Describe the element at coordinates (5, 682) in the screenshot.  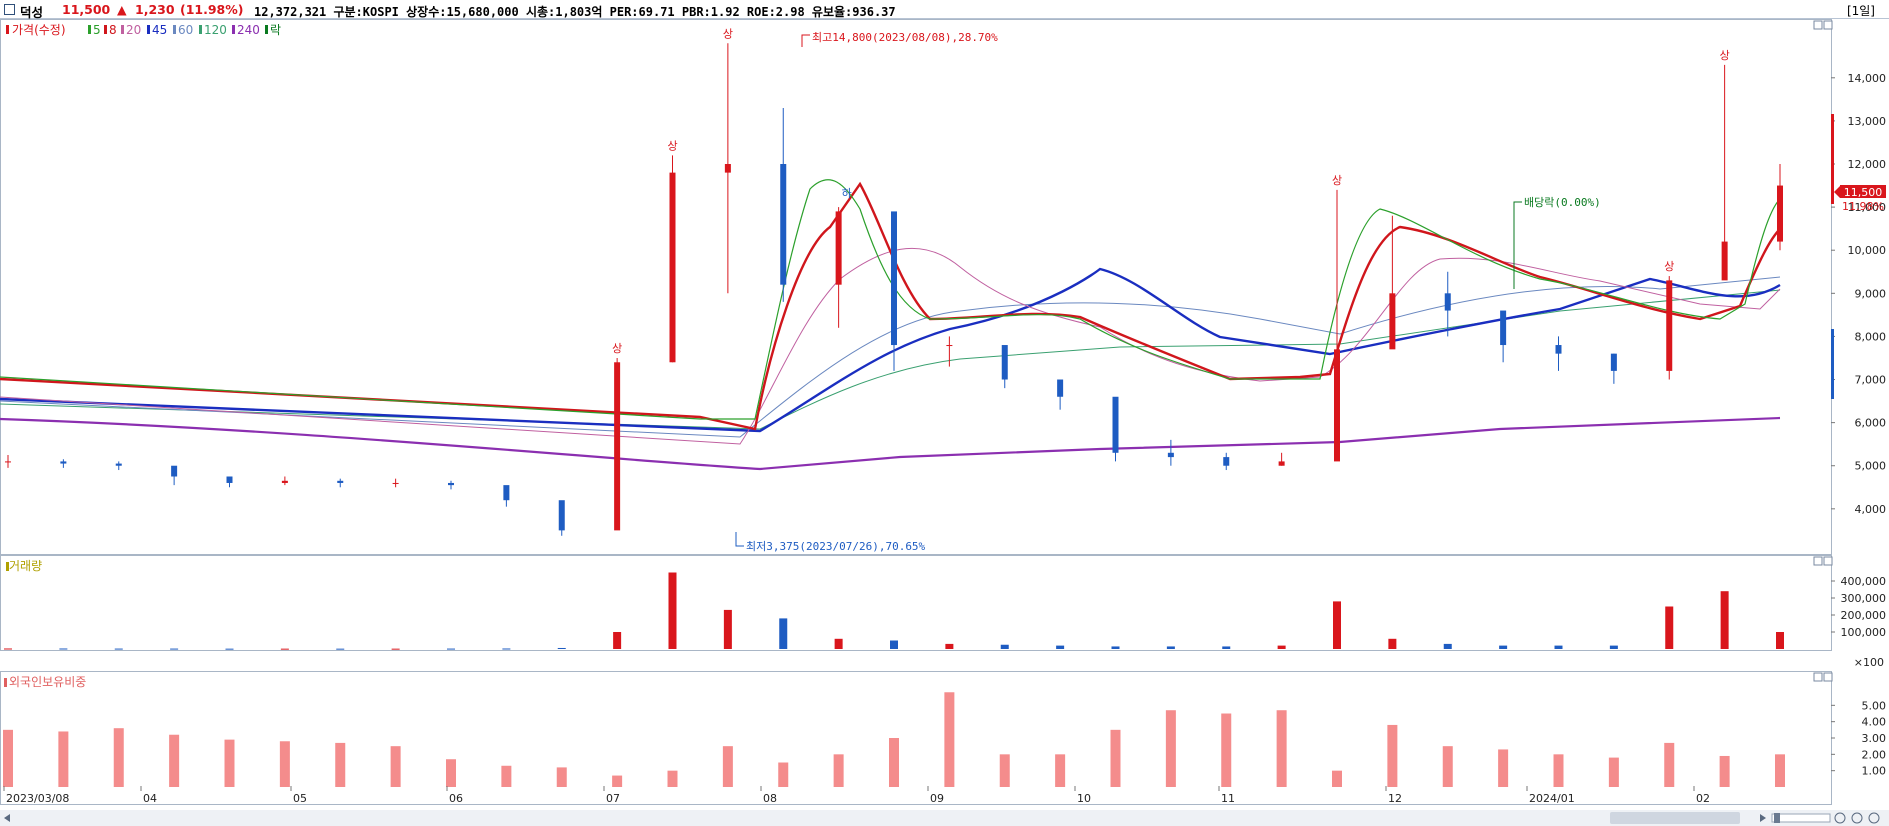
I see `foreign-legend-swatch` at that location.